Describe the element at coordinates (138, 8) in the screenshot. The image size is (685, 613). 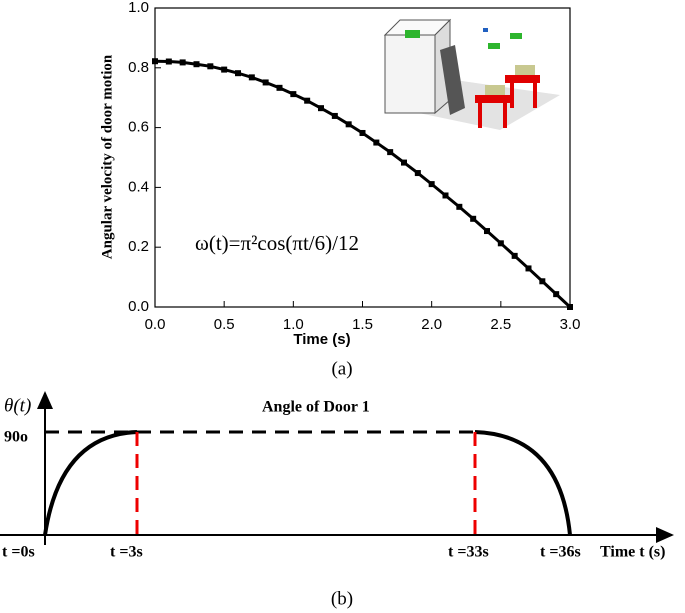
I see `y-tick-label: 1.0` at that location.